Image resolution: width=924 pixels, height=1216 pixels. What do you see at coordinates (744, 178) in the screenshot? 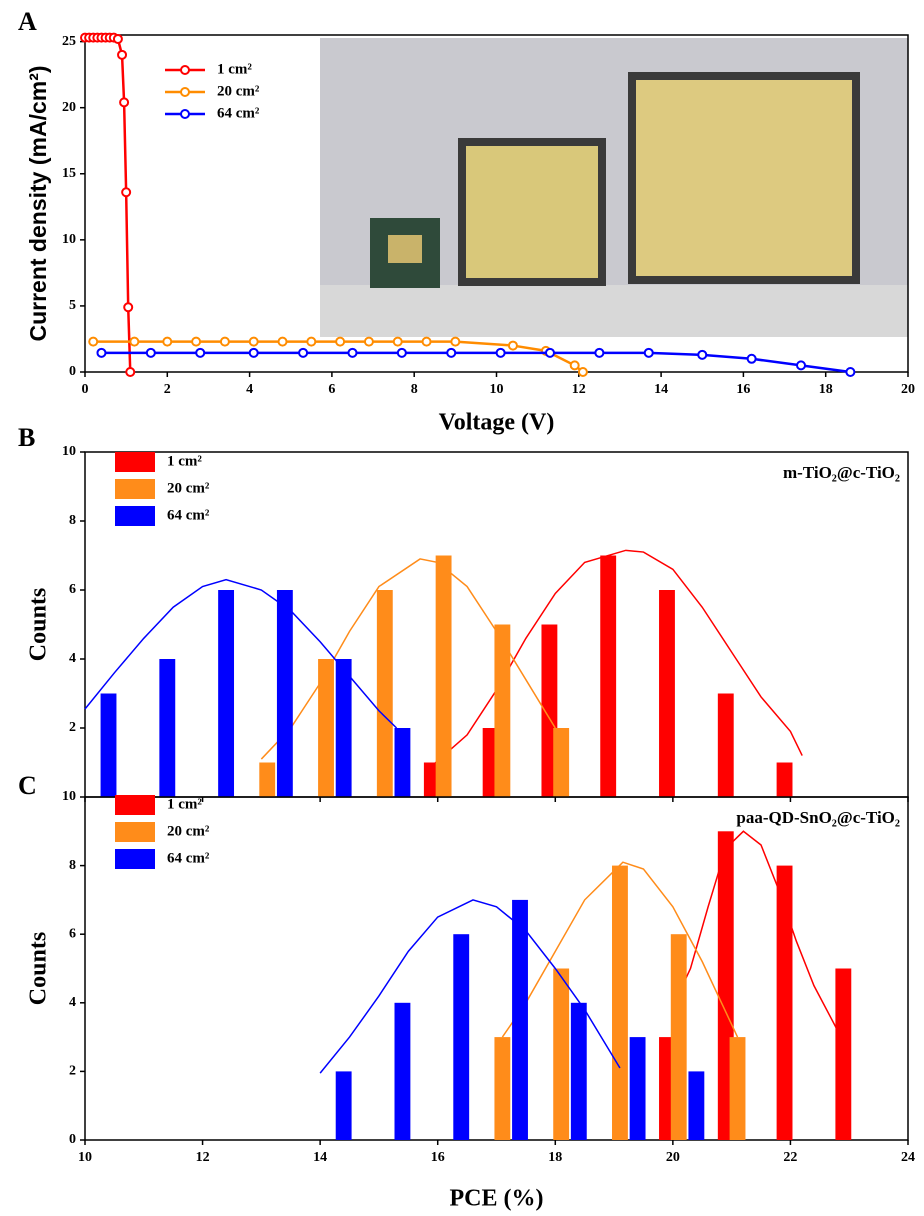
I see `device-large` at bounding box center [744, 178].